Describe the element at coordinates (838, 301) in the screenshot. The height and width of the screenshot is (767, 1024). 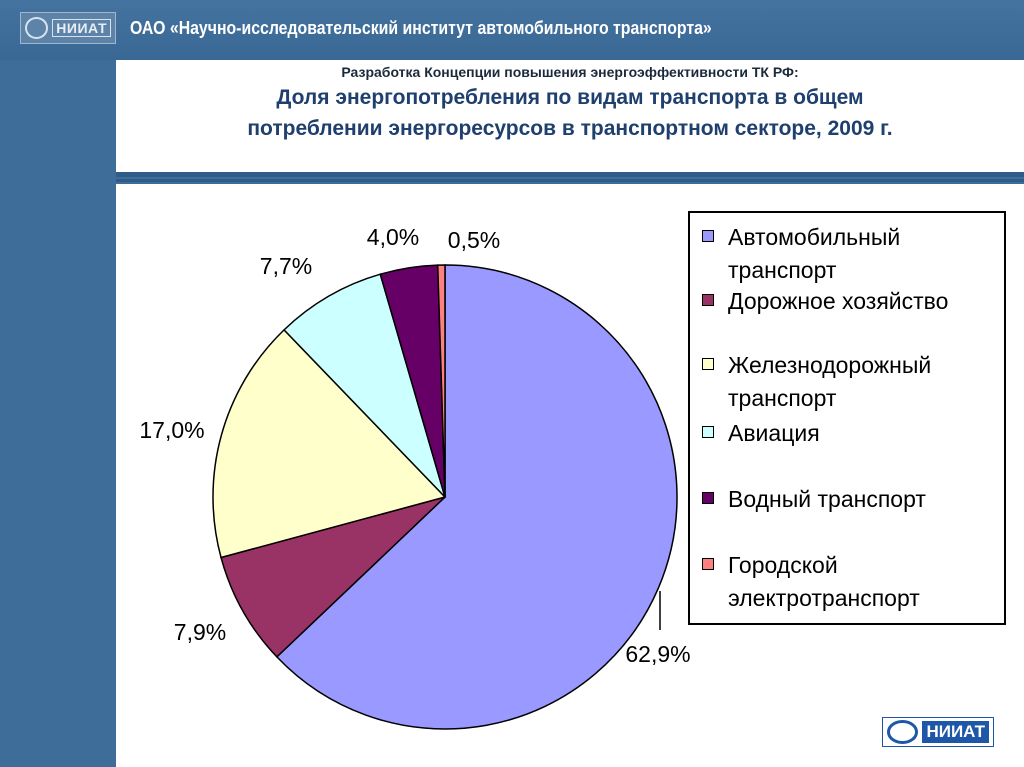
I see `legend-label: Дорожное хозяйство` at that location.